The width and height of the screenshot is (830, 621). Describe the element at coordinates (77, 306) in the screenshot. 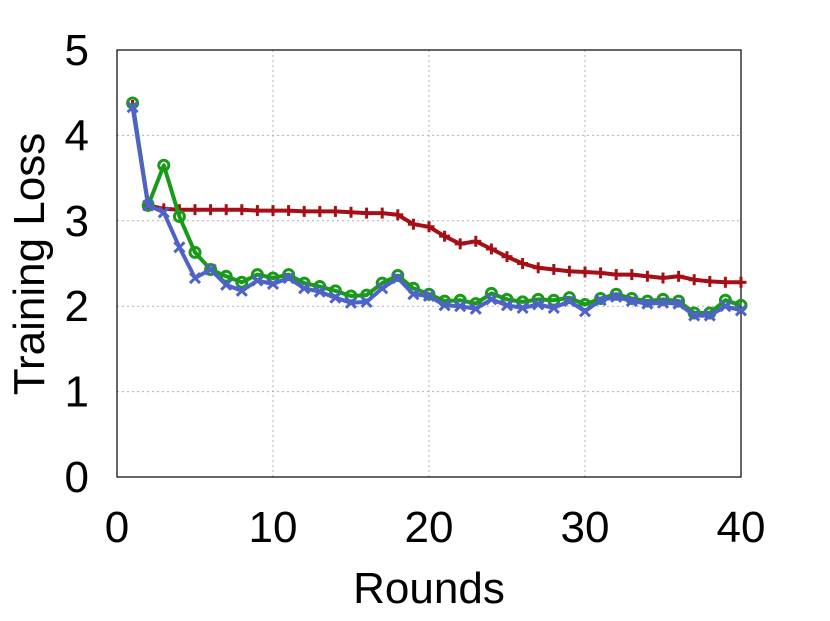

I see `y-tick-label: 2` at that location.